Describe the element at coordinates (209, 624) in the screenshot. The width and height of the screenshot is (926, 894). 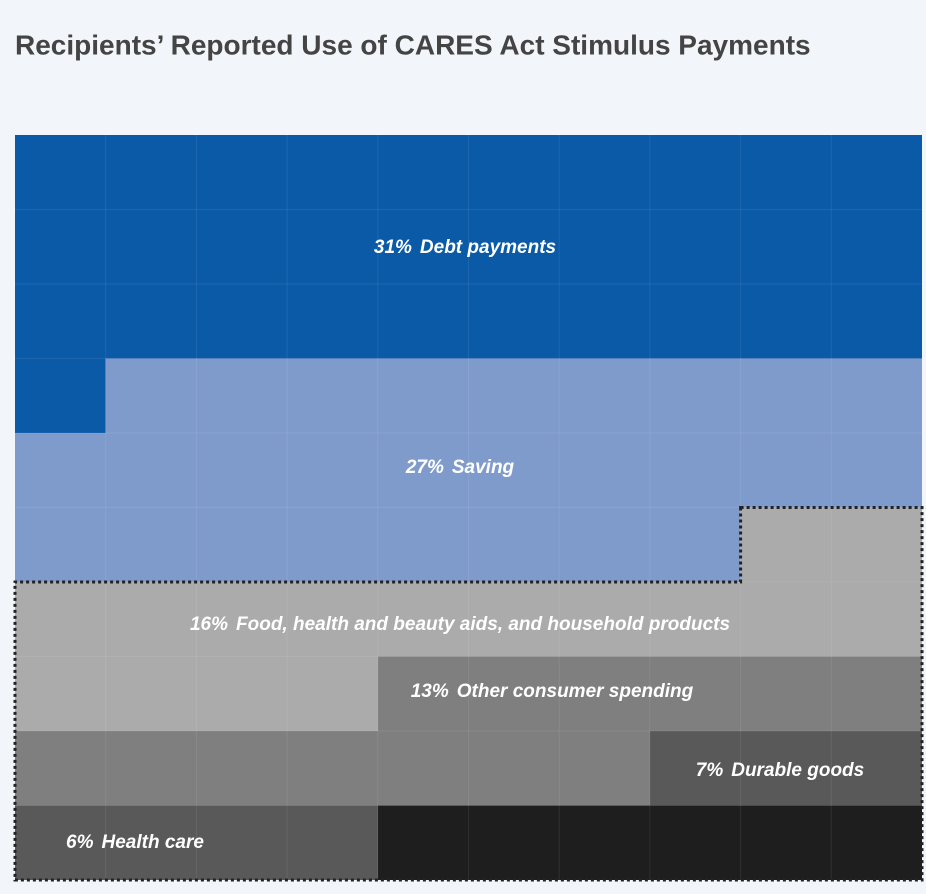
I see `value-label: 16%` at that location.